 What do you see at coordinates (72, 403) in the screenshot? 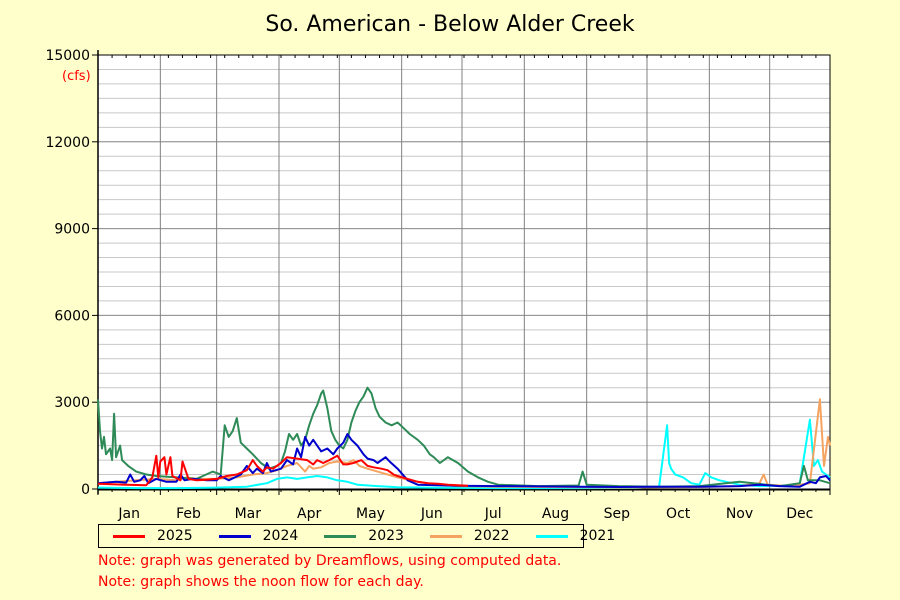
I see `y-tick-label: 3000` at bounding box center [72, 403].